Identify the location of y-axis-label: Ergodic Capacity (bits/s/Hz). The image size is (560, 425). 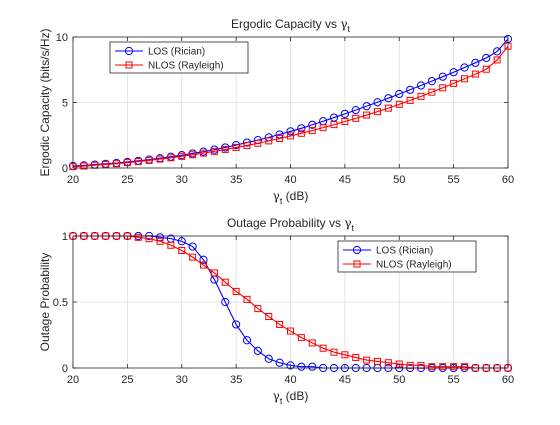
(45, 102).